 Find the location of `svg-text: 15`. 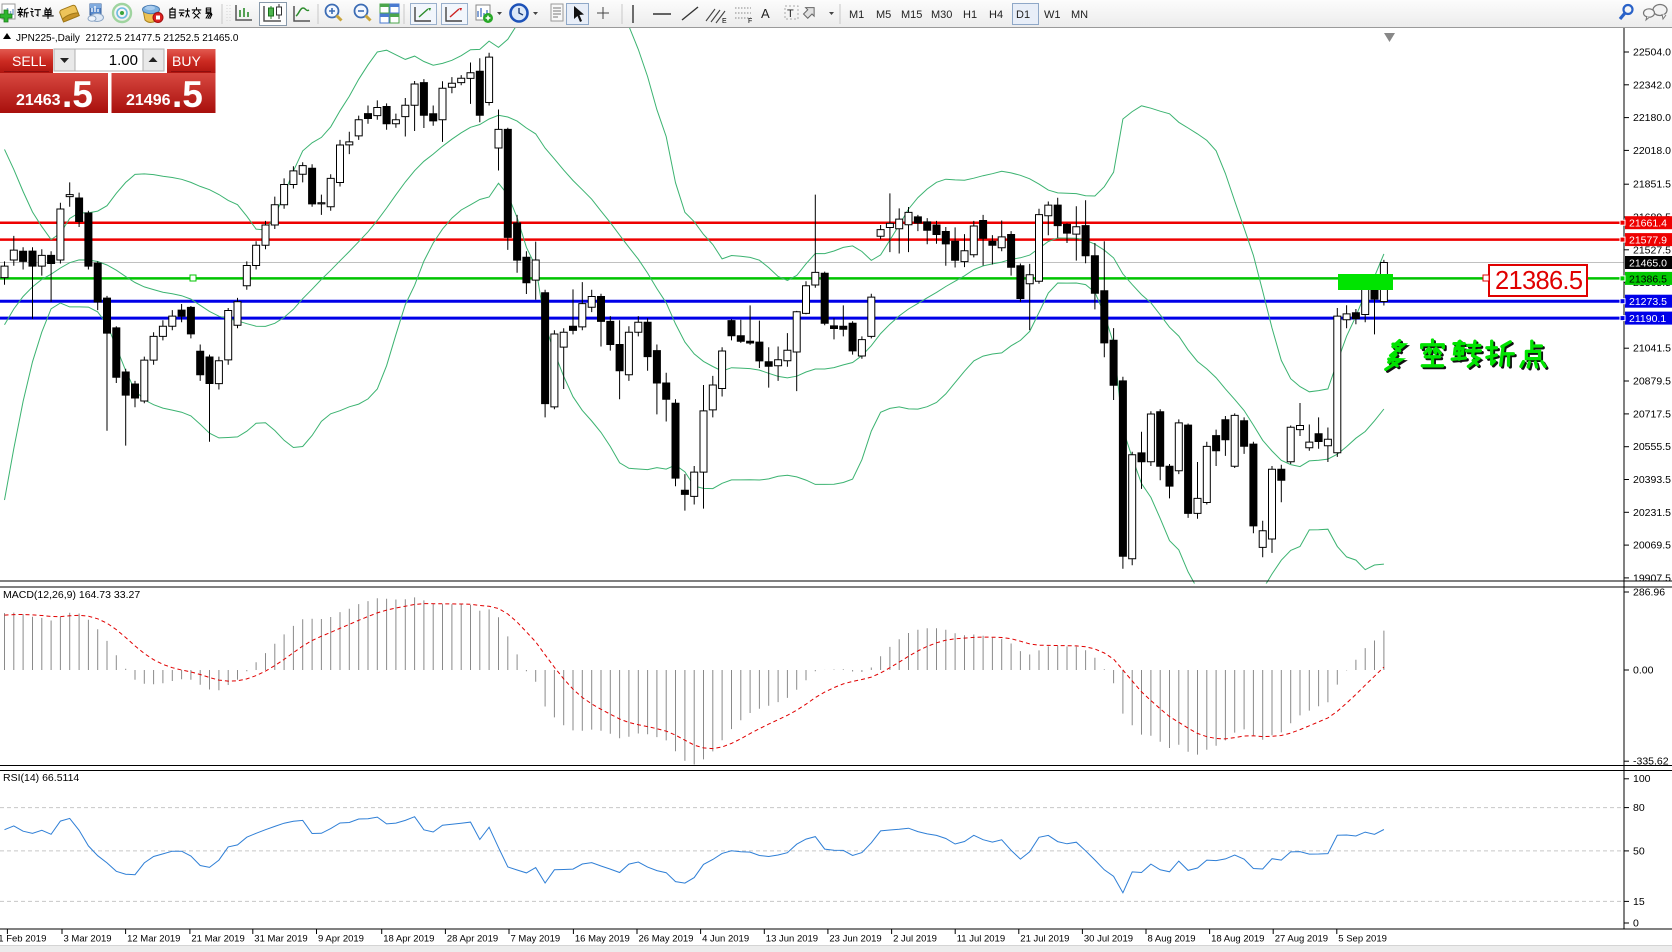

svg-text: 15 is located at coordinates (1639, 902).